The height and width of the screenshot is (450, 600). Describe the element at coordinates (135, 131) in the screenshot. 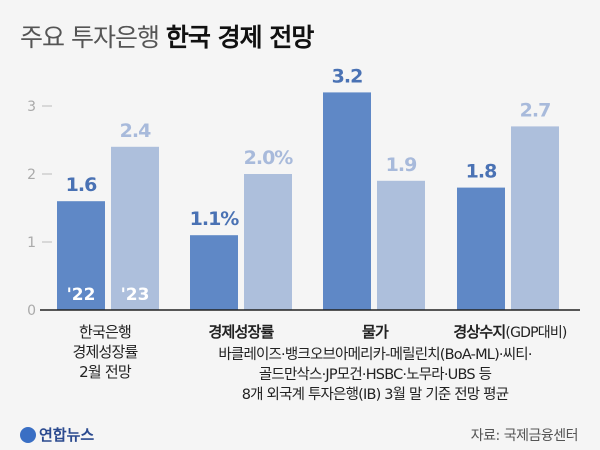

I see `data-label: 2.4` at that location.